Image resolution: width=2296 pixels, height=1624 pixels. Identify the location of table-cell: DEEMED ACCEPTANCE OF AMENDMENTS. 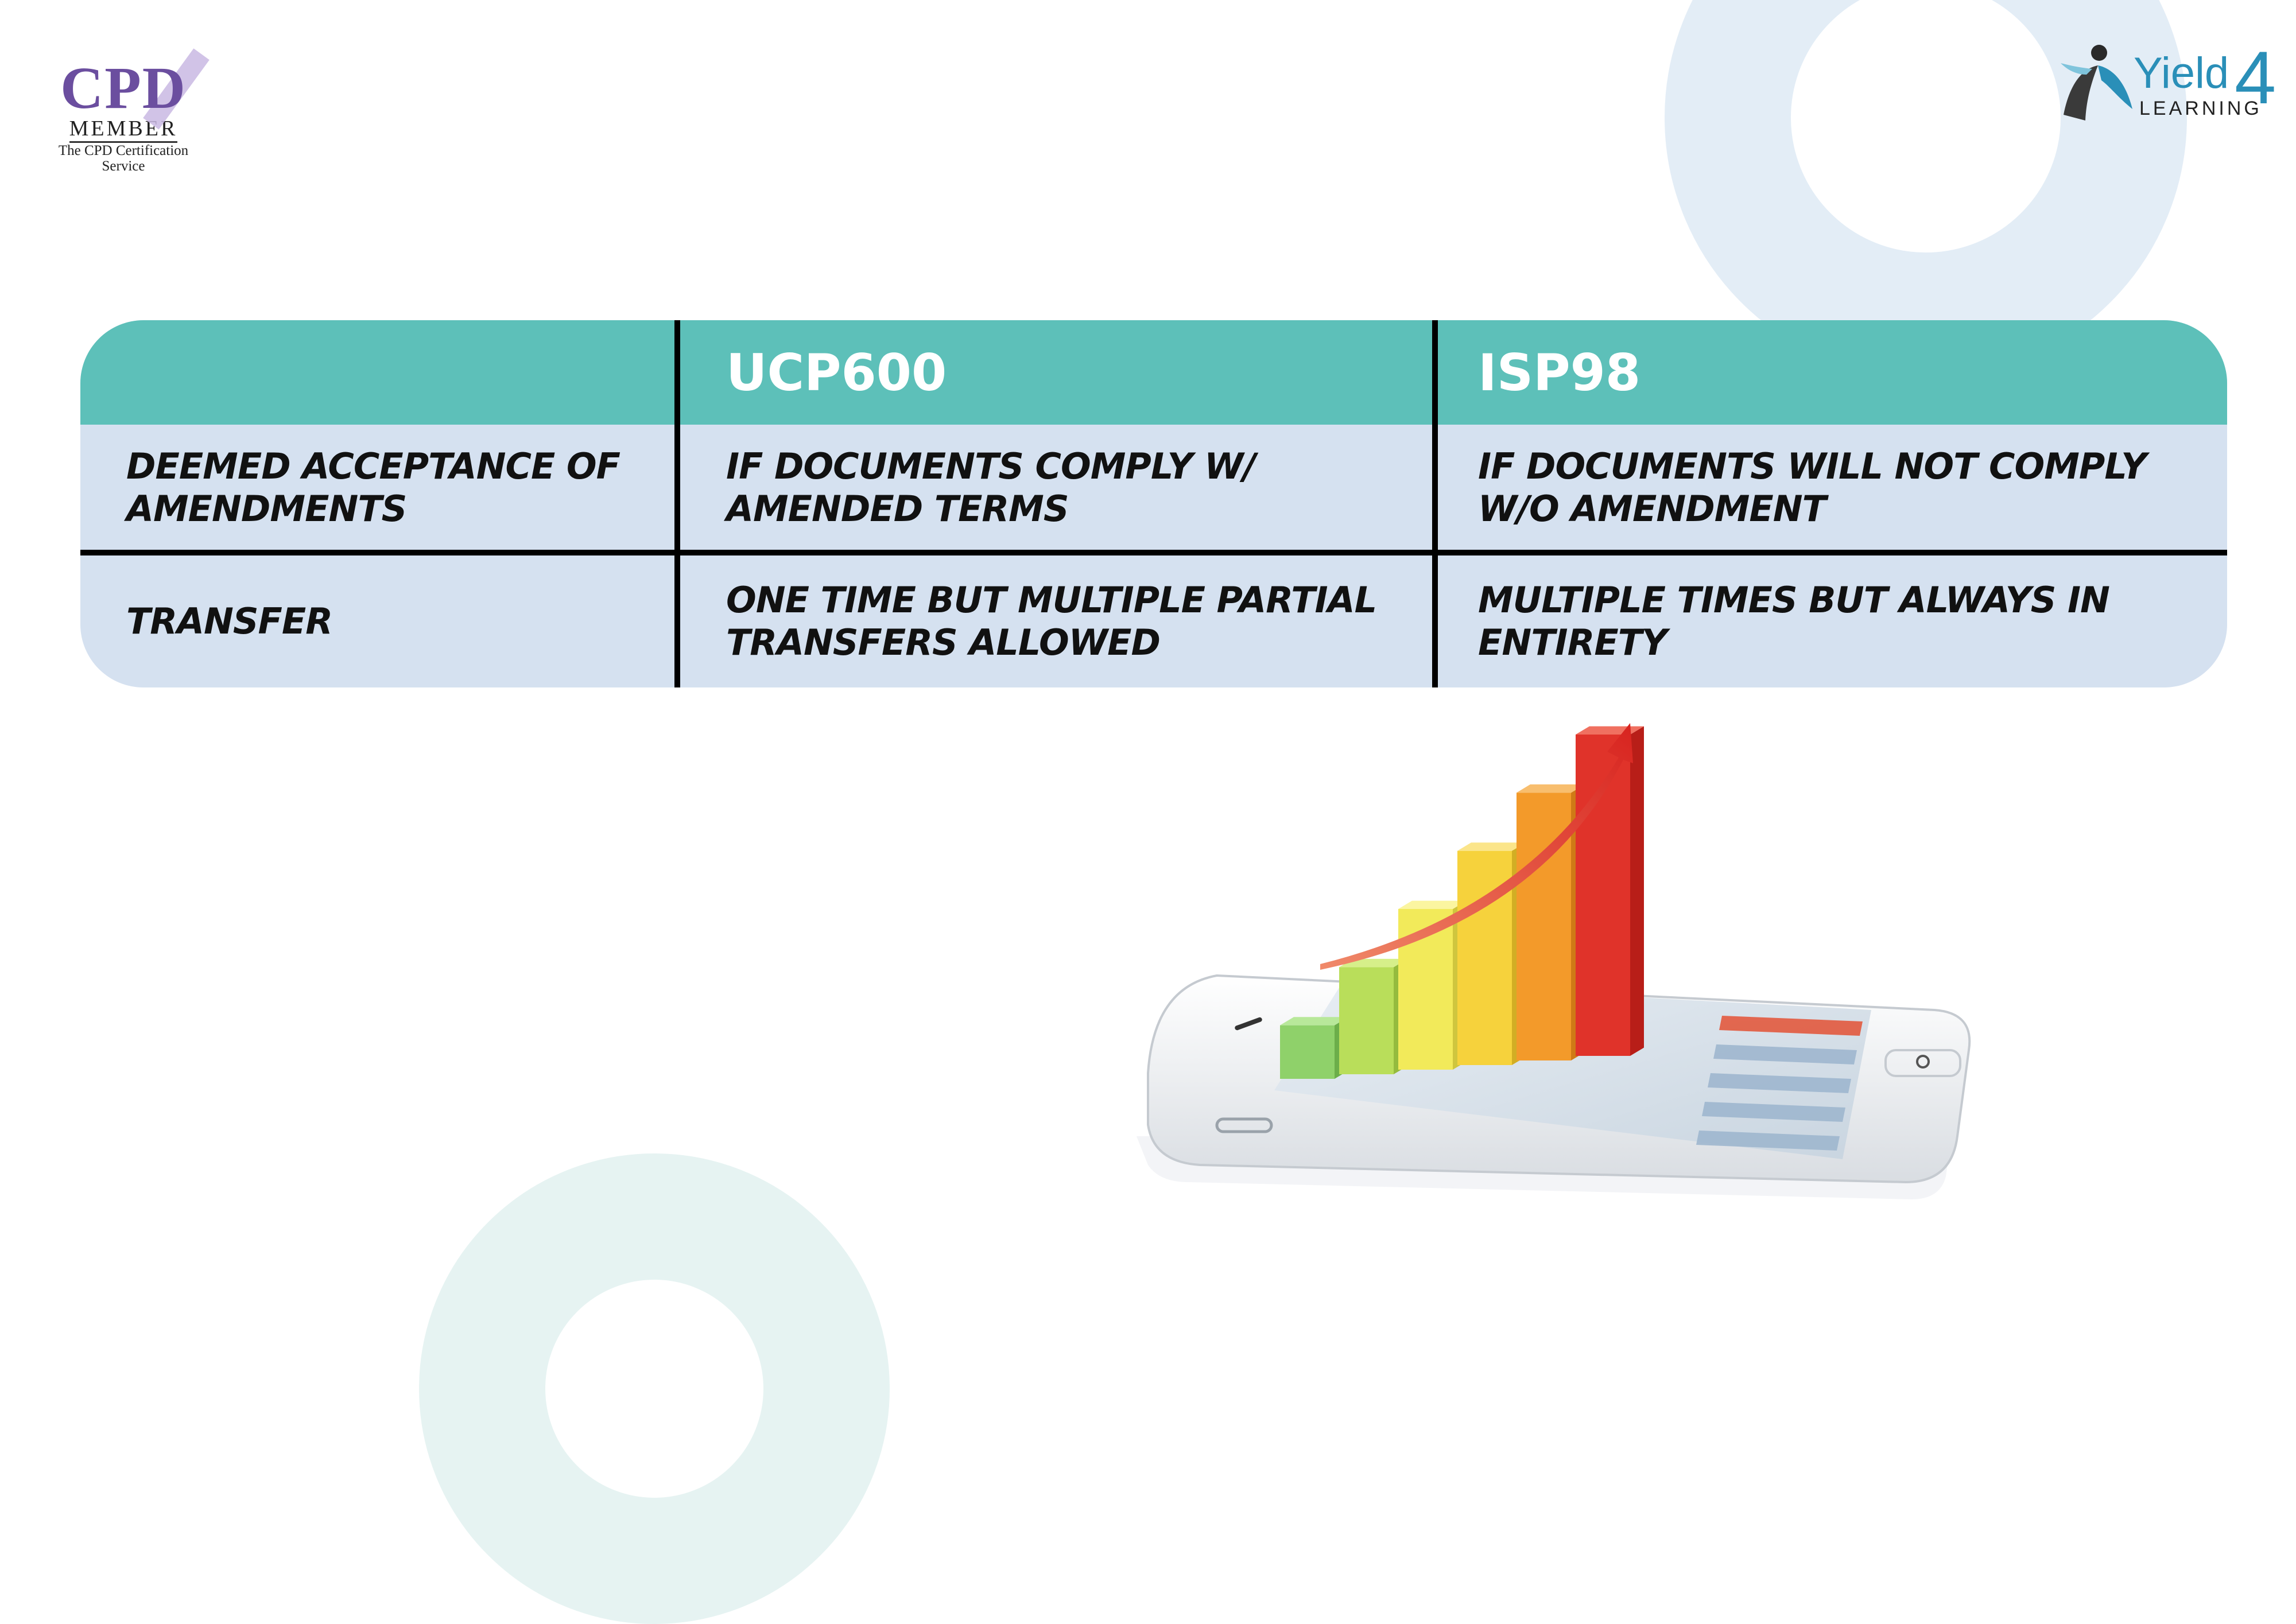
(377, 488).